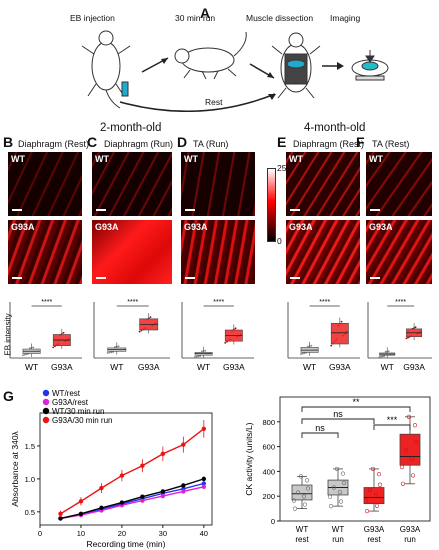  Describe the element at coordinates (271, 205) in the screenshot. I see `colorbar` at that location.